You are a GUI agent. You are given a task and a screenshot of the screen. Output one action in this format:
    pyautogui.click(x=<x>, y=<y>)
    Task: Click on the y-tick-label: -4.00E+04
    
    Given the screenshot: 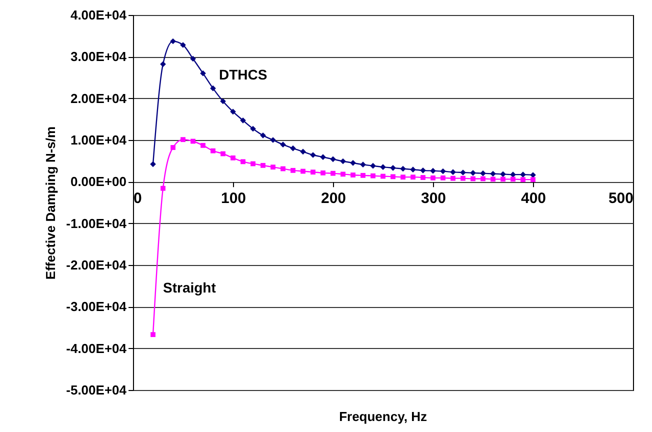 What is the action you would take?
    pyautogui.click(x=97, y=348)
    